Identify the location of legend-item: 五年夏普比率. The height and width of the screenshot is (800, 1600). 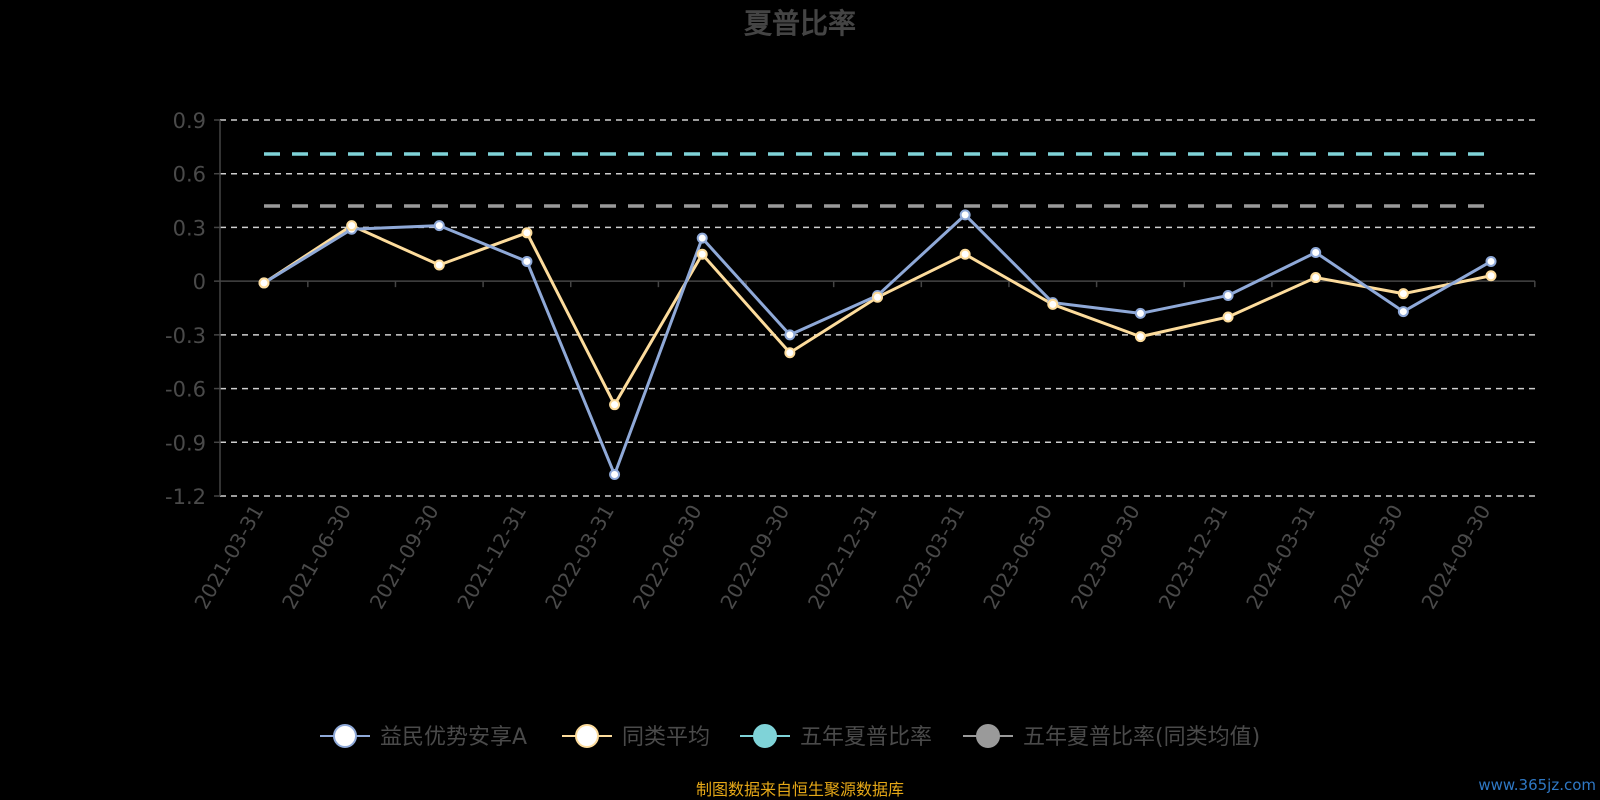
(836, 737).